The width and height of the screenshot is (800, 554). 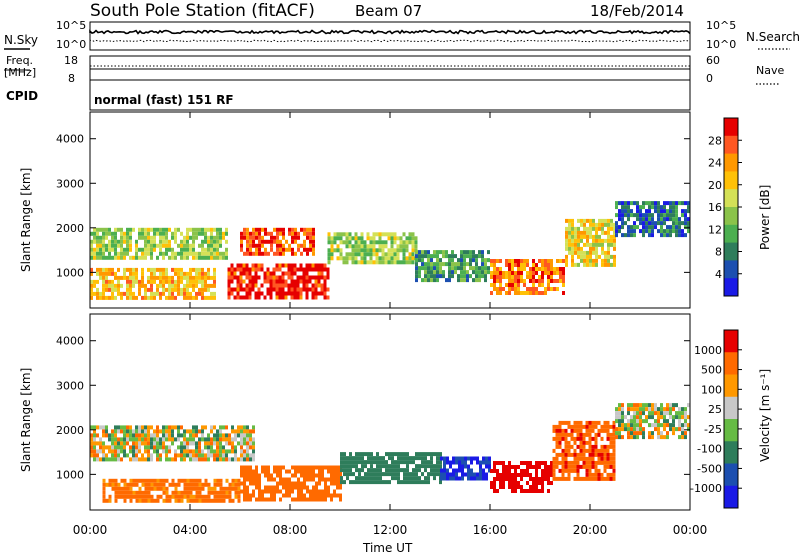 I want to click on colorbar-tick-label: 100, so click(x=711, y=389).